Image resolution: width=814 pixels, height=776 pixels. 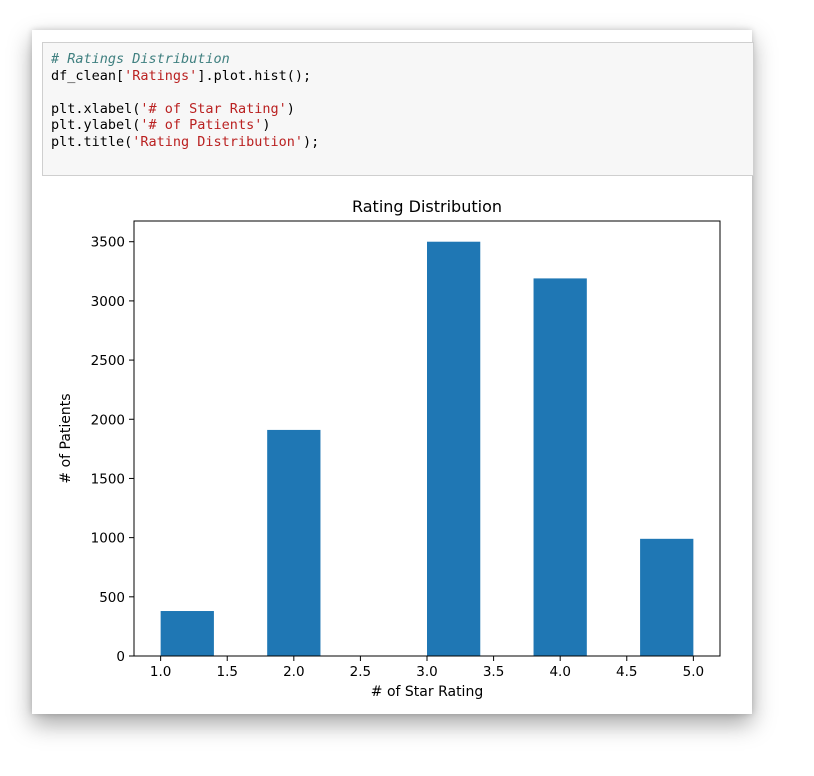 I want to click on code-token: );, so click(x=311, y=141).